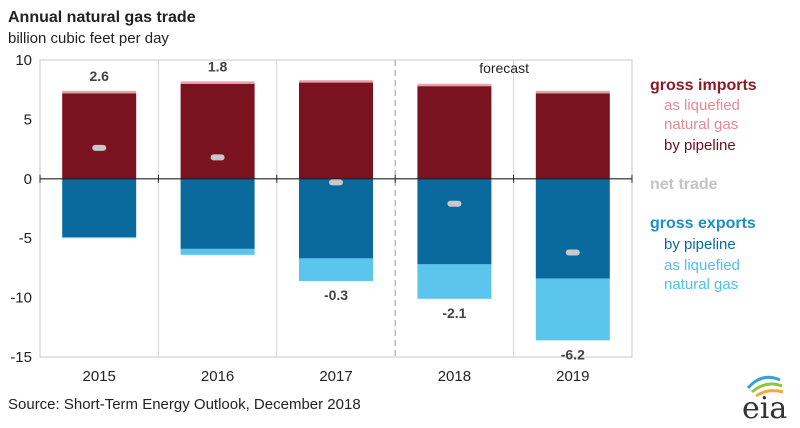 Image resolution: width=800 pixels, height=428 pixels. Describe the element at coordinates (88, 38) in the screenshot. I see `chart-subtitle: billion cubic feet per day` at that location.